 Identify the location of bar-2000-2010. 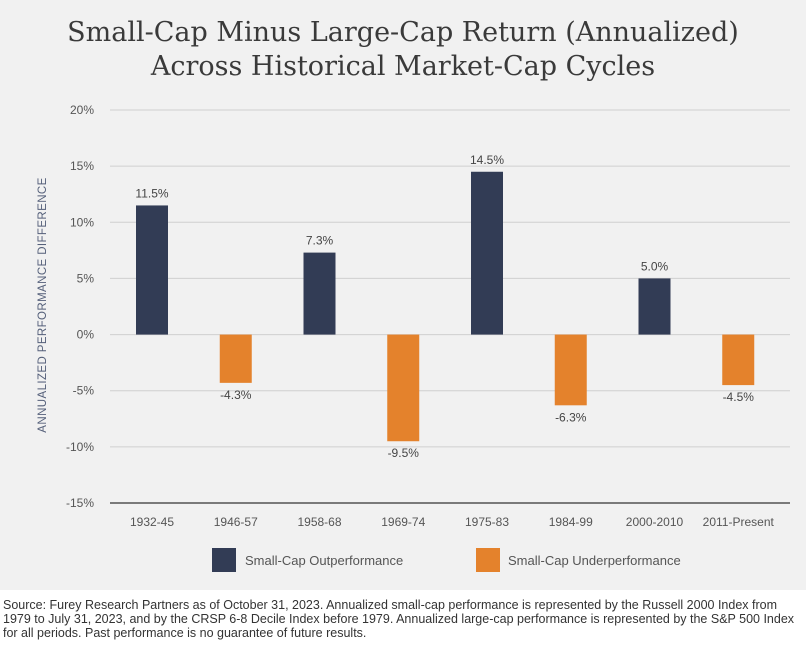
(654, 306).